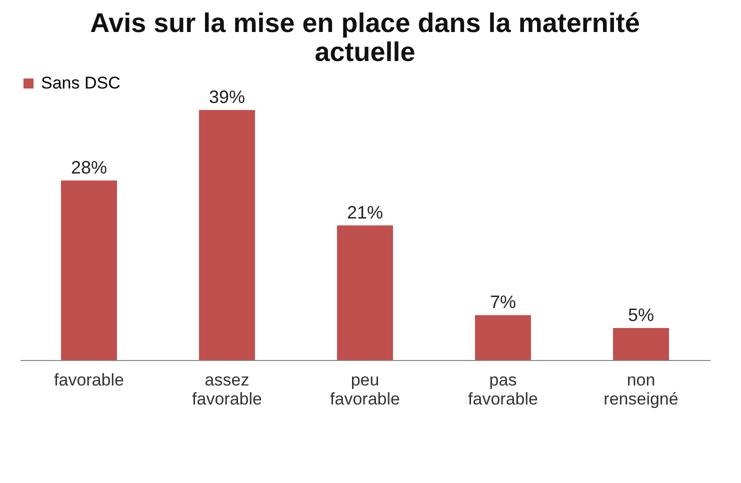 The width and height of the screenshot is (741, 483). I want to click on data-label: 7%, so click(503, 302).